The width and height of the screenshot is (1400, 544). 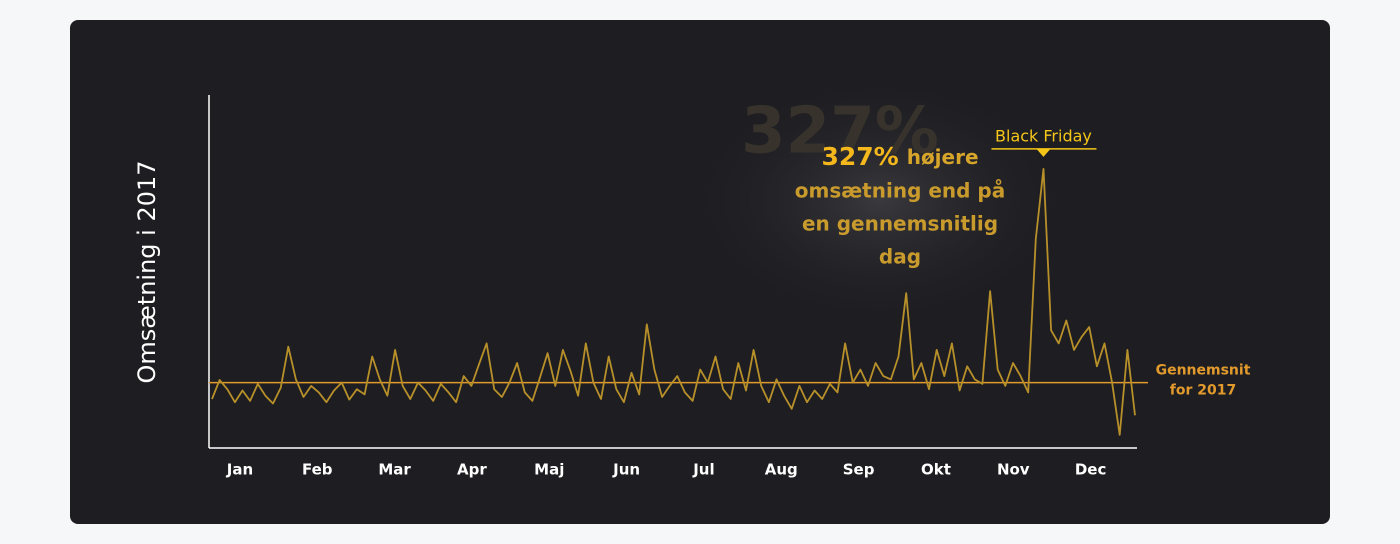 I want to click on x-tick-label: Okt, so click(x=936, y=470).